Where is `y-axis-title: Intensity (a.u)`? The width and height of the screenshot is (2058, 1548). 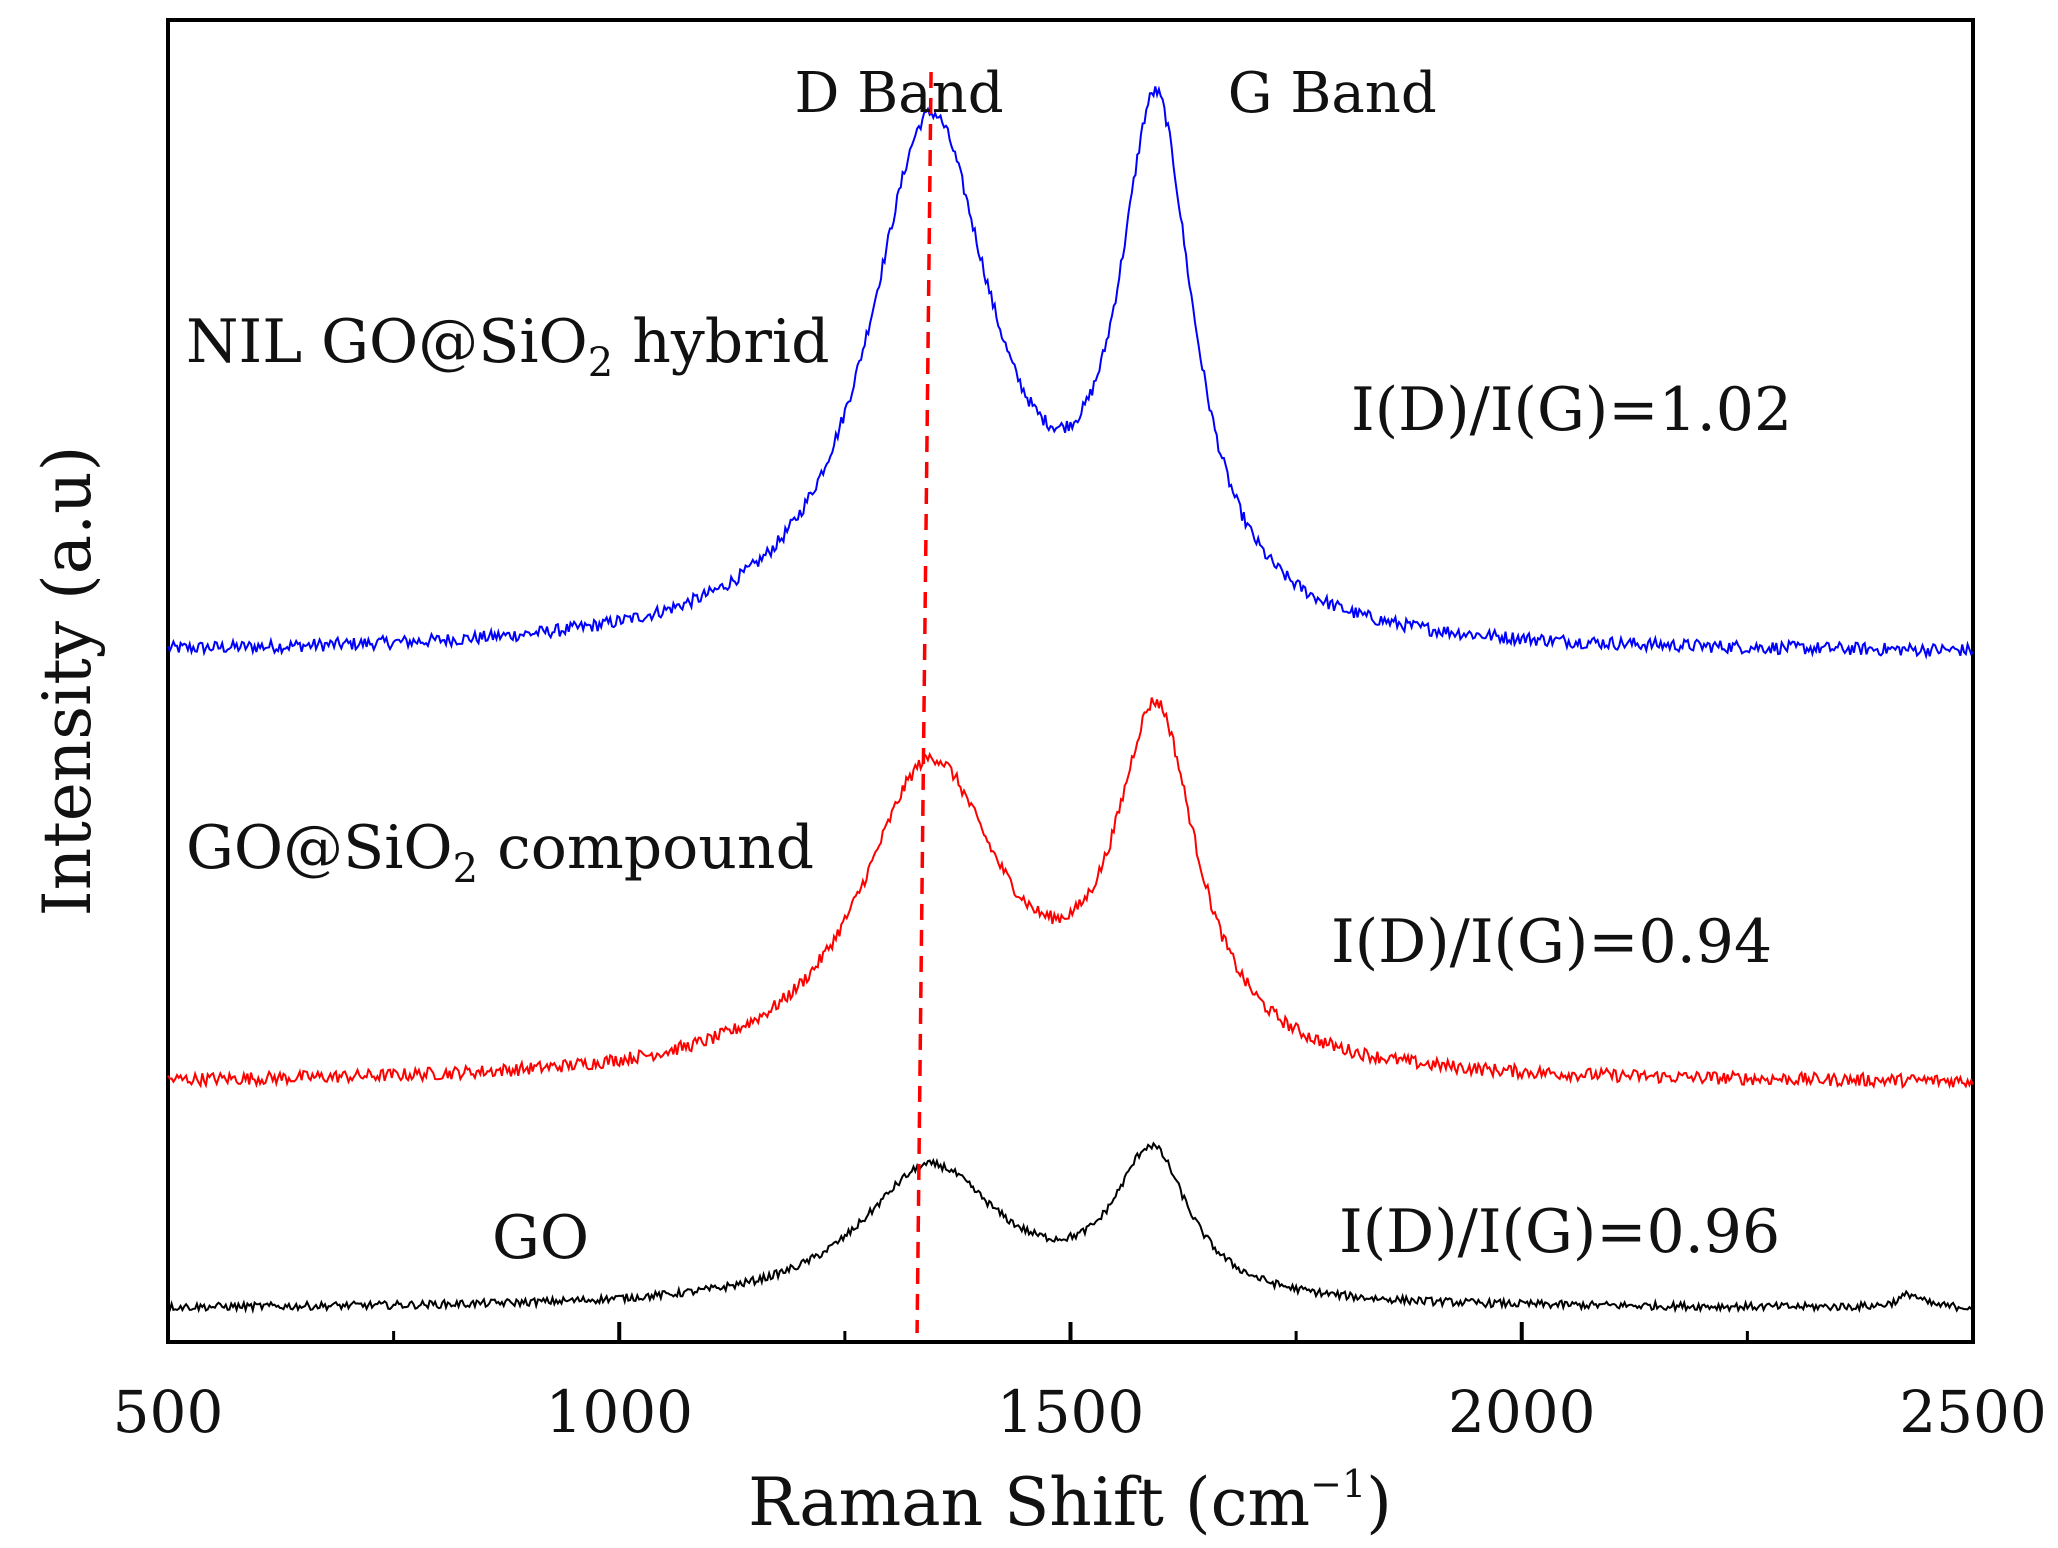
y-axis-title: Intensity (a.u) is located at coordinates (67, 681).